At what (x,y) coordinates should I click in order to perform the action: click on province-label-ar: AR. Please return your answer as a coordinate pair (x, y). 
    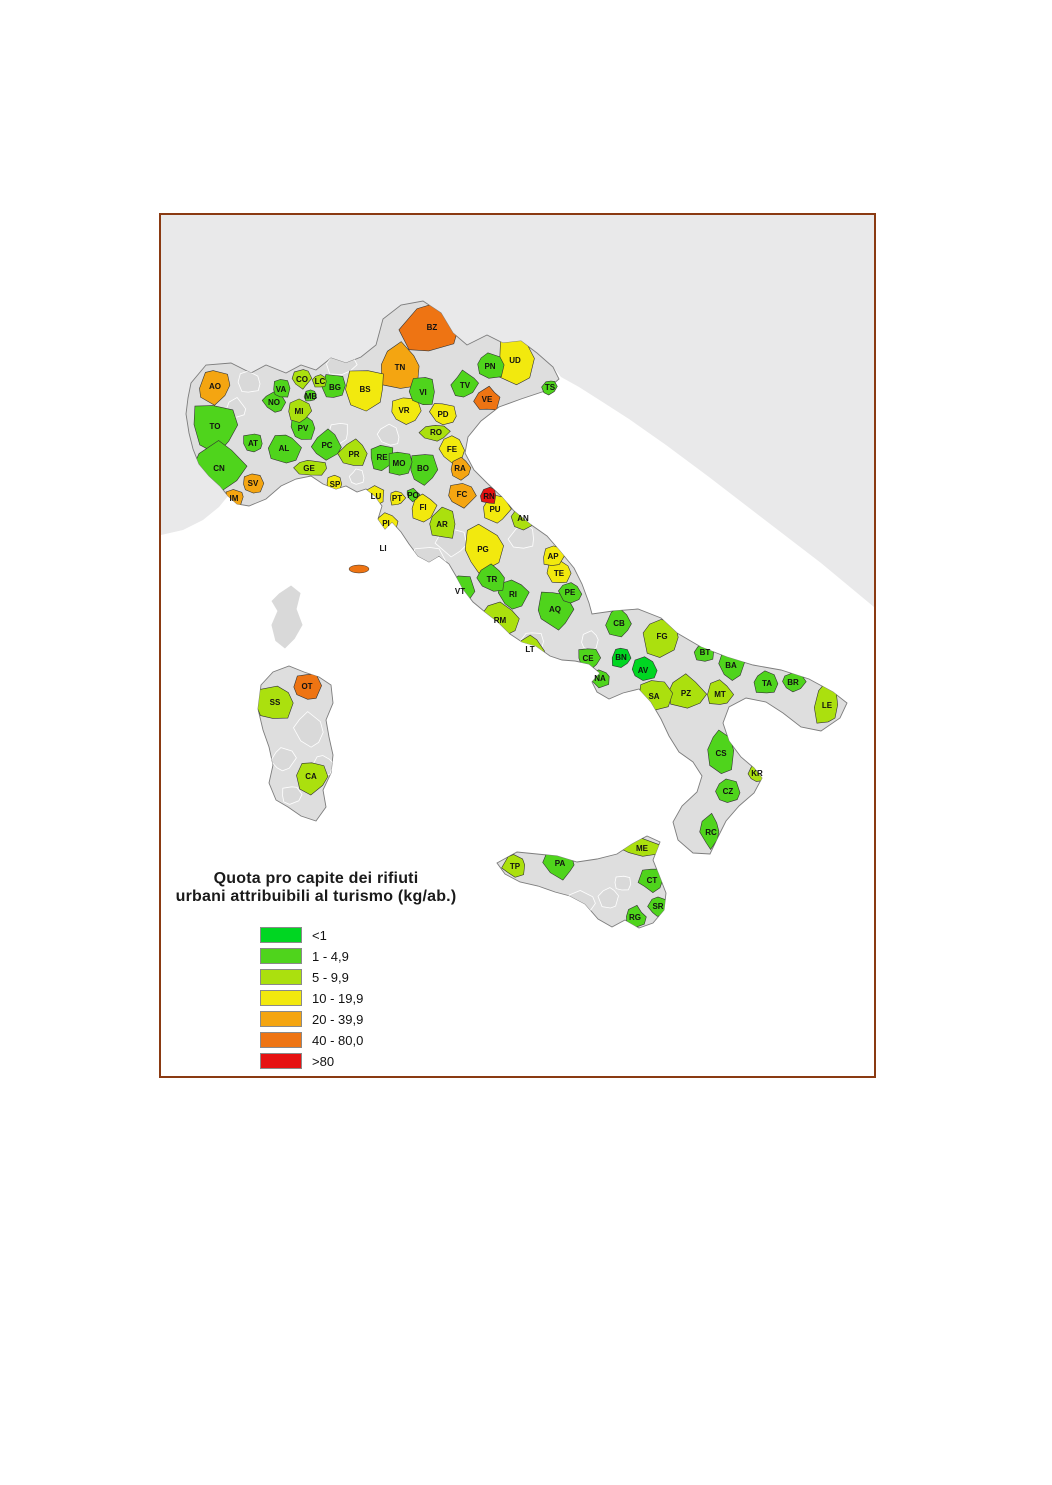
    Looking at the image, I should click on (442, 524).